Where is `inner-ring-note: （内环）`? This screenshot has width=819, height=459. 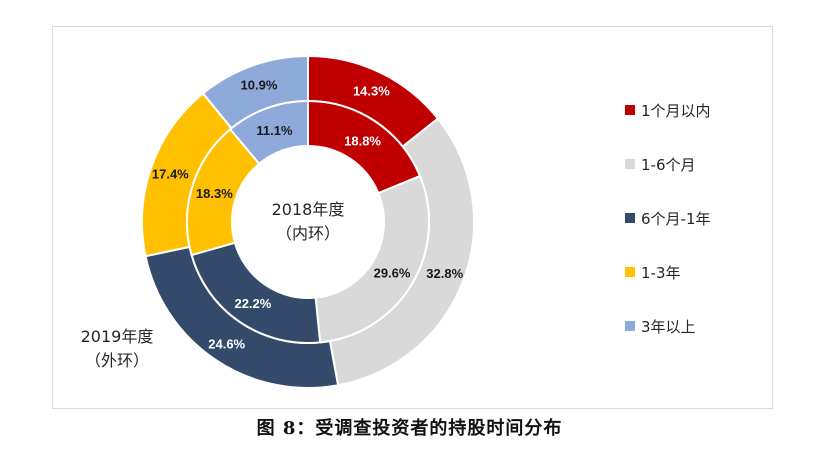 inner-ring-note: （内环） is located at coordinates (307, 233).